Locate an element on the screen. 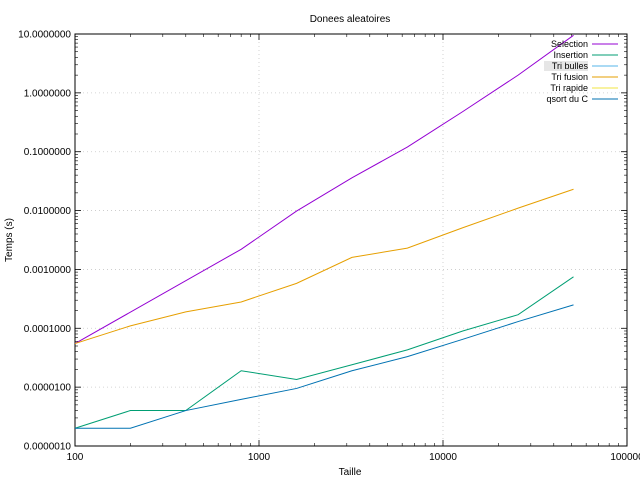 The image size is (640, 480). y-tick-label: 0.1000000 is located at coordinates (48, 152).